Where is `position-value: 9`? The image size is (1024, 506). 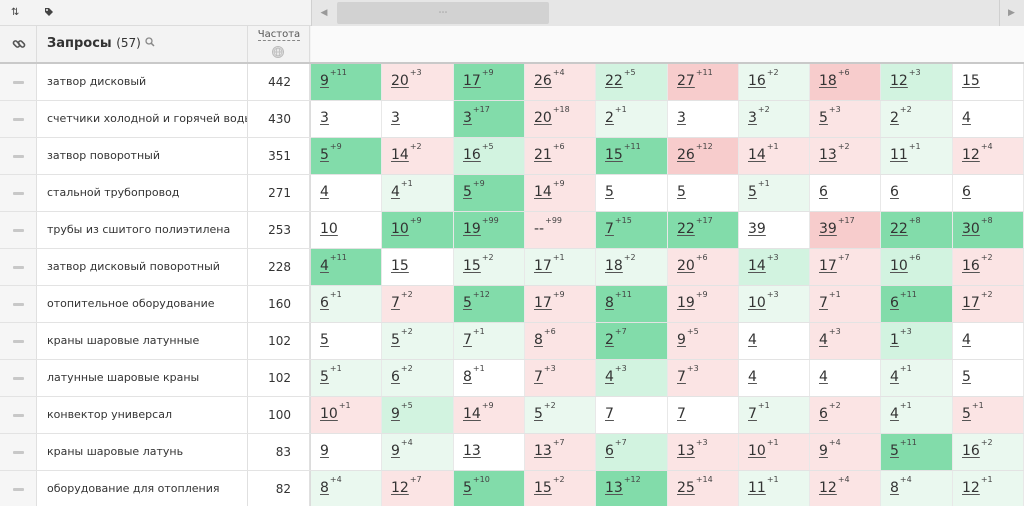
position-value: 9 is located at coordinates (395, 451).